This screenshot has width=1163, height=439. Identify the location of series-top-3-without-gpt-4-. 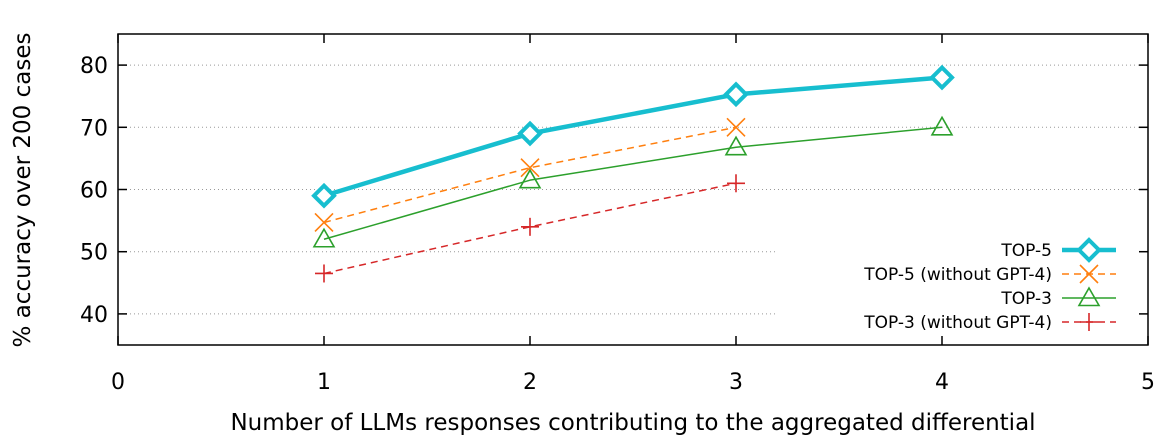
(530, 228).